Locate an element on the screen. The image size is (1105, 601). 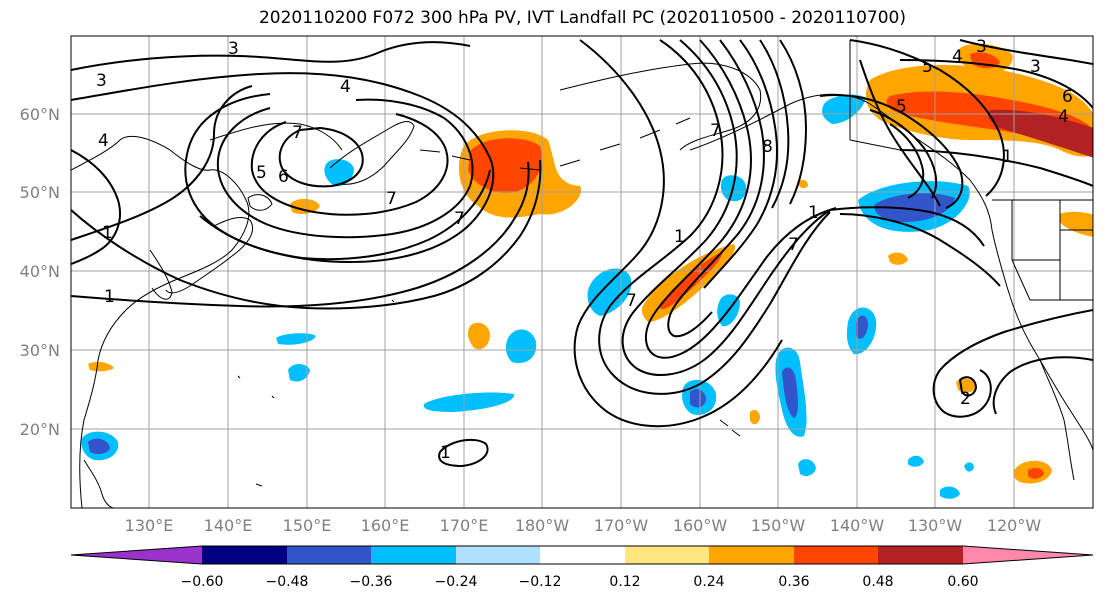
lon-tick-label: 130°W is located at coordinates (935, 525).